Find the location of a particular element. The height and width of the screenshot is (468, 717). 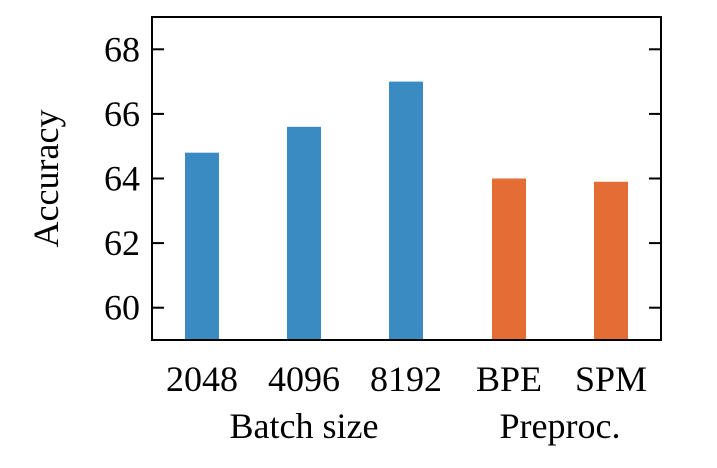

y-tick-label: 62 is located at coordinates (122, 243).